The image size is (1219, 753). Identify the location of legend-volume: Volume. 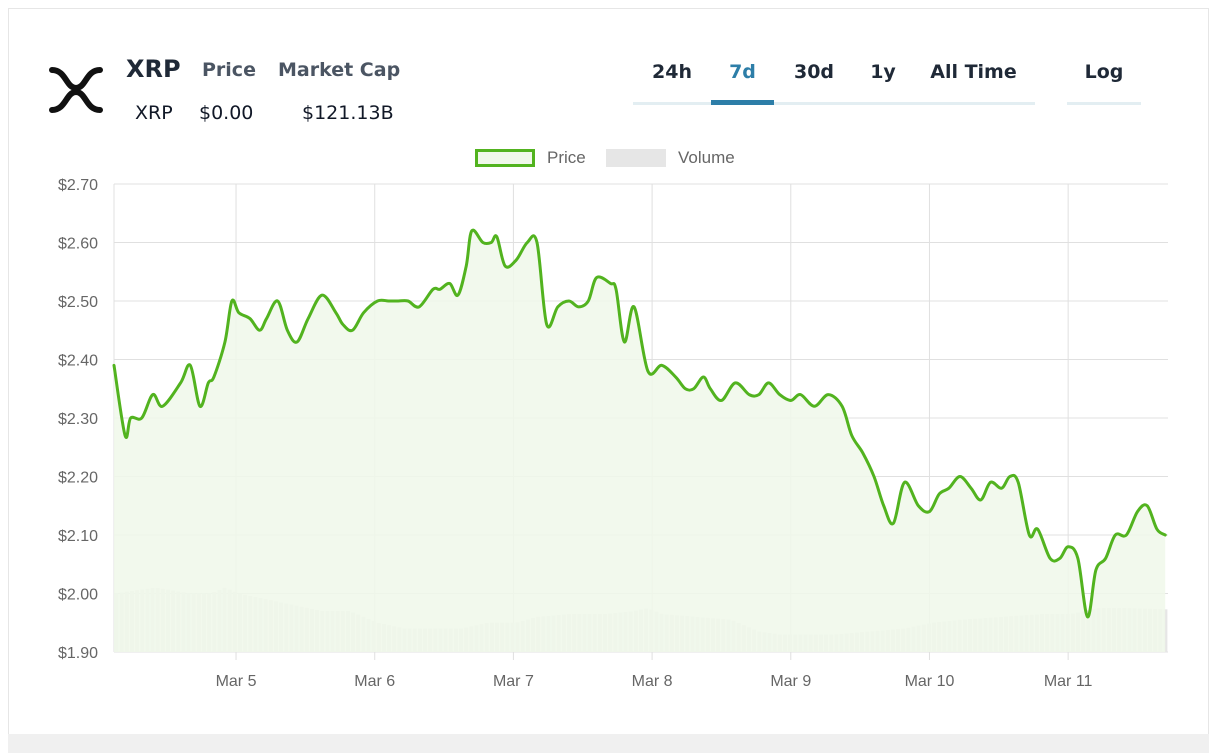
(676, 158).